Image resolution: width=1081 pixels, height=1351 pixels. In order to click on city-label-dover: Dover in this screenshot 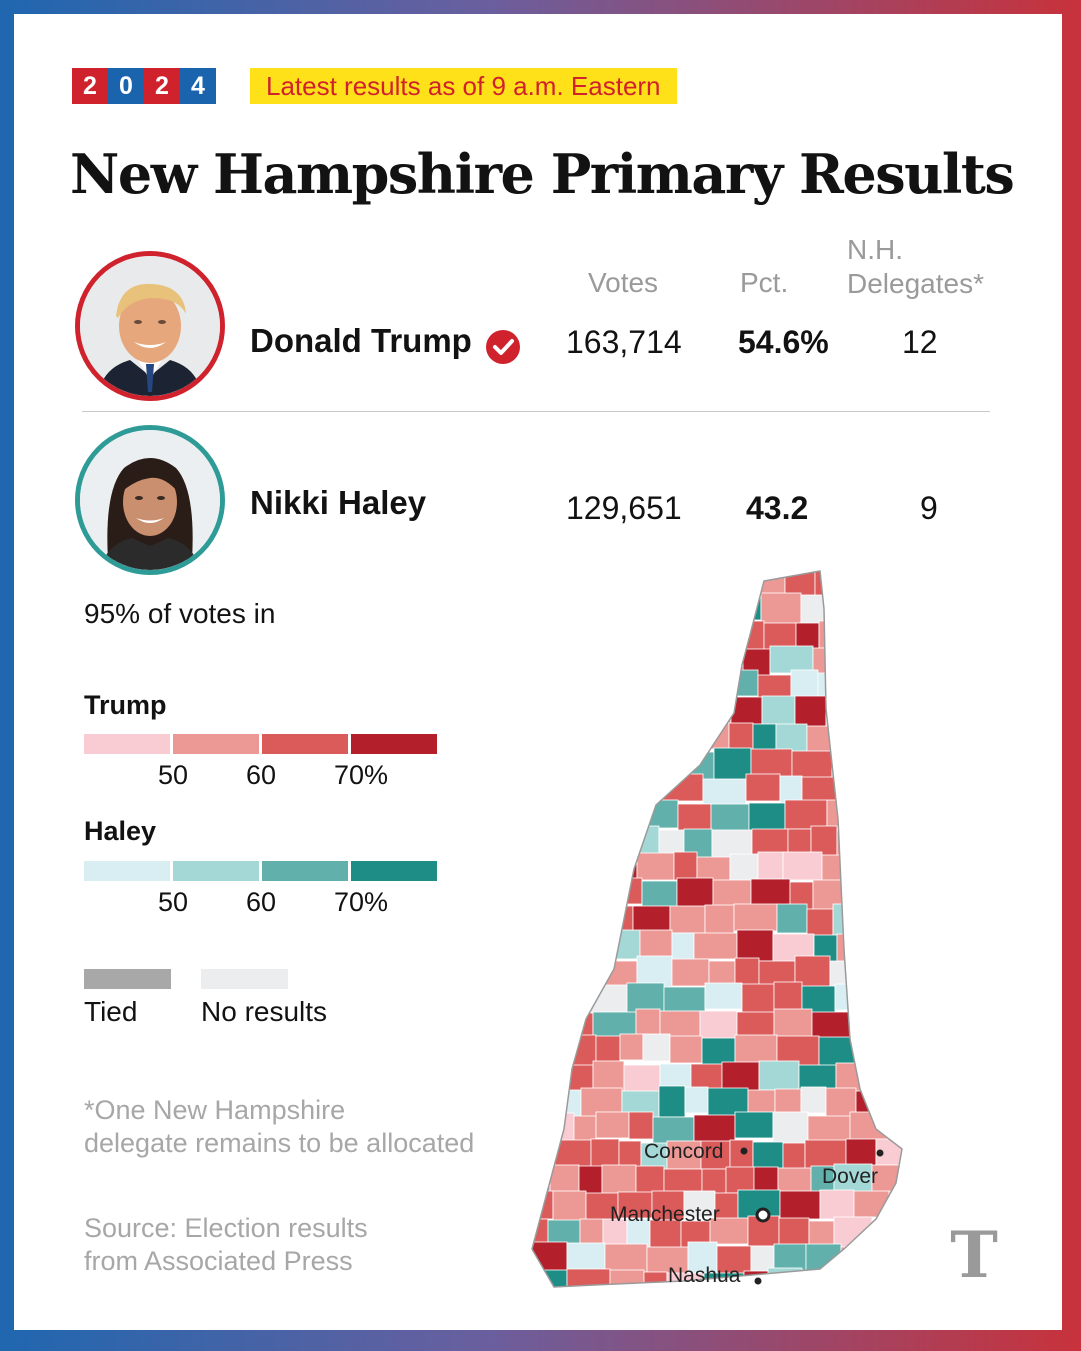, I will do `click(850, 1176)`.